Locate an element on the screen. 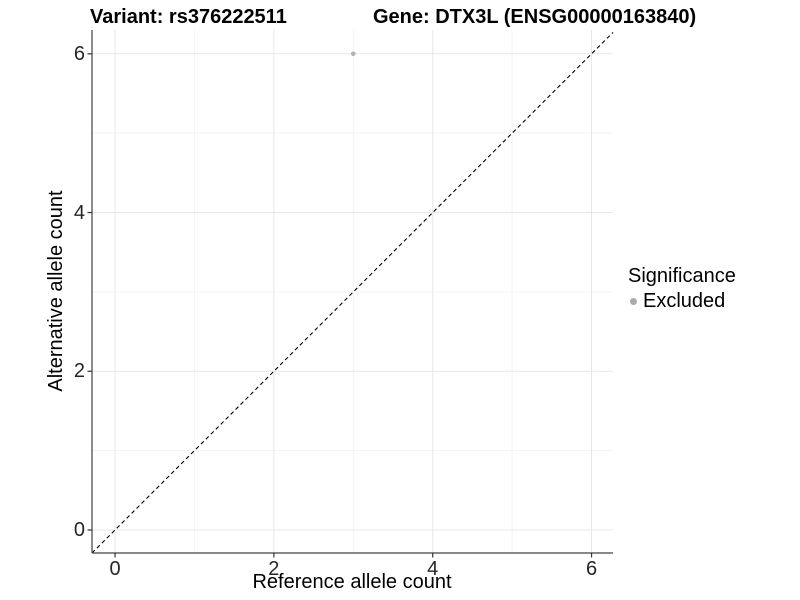 The height and width of the screenshot is (600, 800). legend-title: Significance is located at coordinates (682, 276).